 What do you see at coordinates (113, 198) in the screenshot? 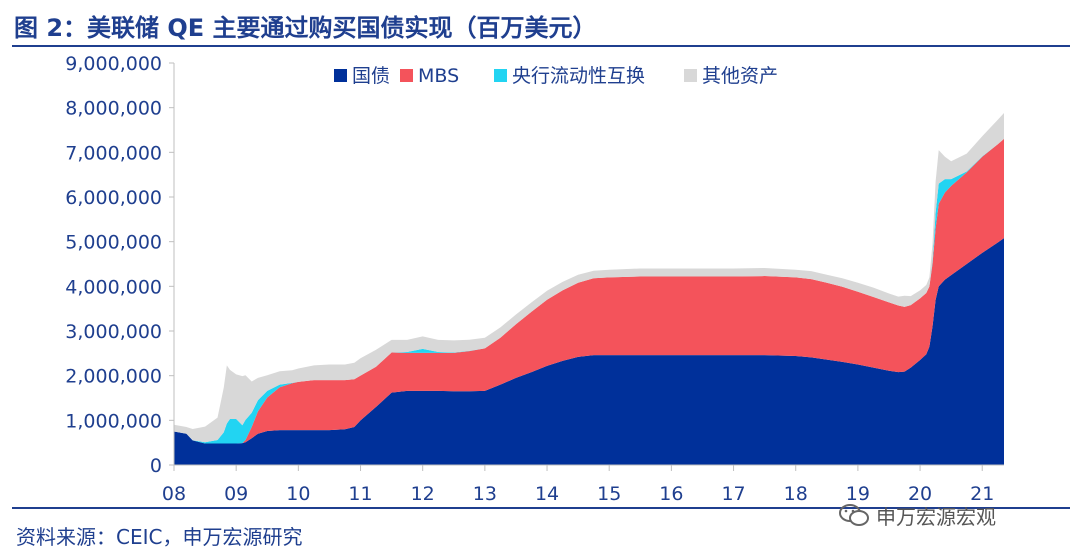
I see `y-tick-label: 6,000,000` at bounding box center [113, 198].